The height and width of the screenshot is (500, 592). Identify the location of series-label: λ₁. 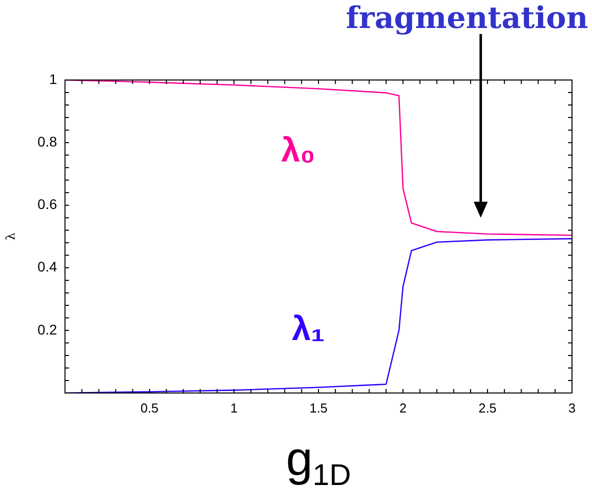
(308, 329).